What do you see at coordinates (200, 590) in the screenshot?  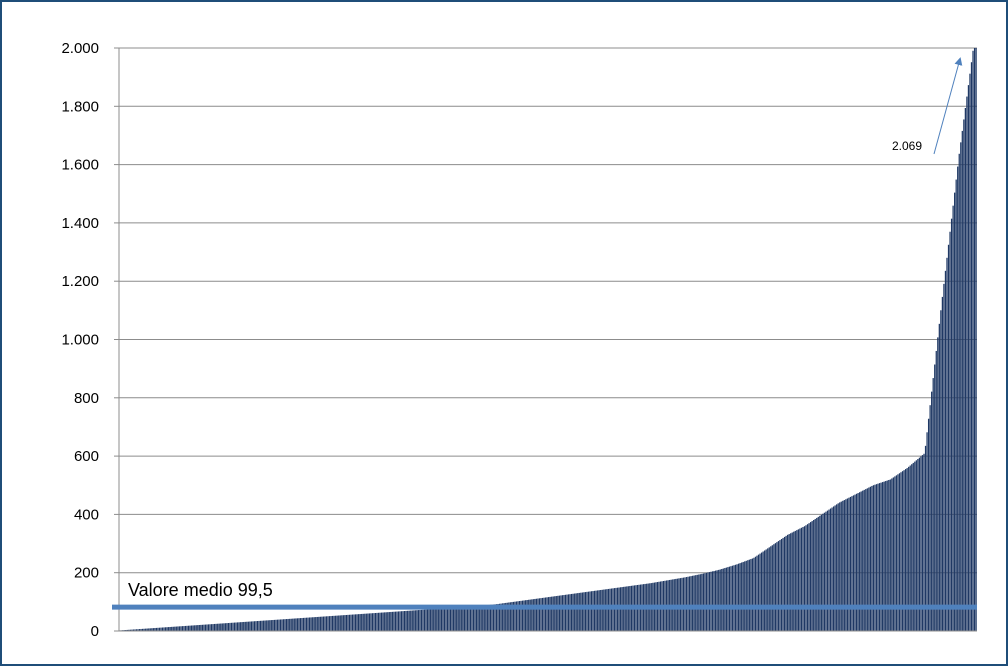 I see `mean-line-label: Valore medio 99,5` at bounding box center [200, 590].